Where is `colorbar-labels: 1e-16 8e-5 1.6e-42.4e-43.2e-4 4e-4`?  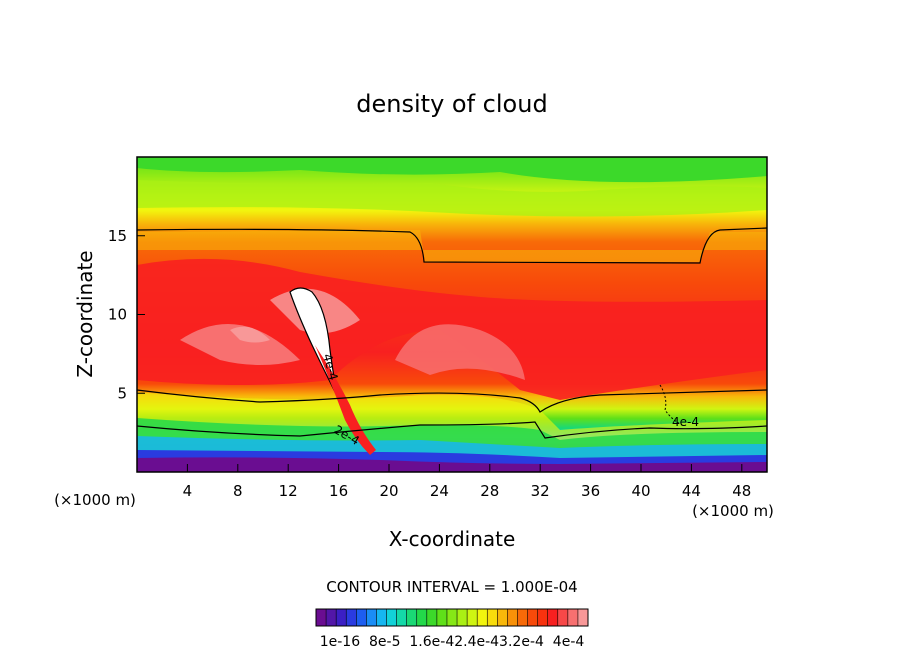
colorbar-labels: 1e-16 8e-5 1.6e-42.4e-43.2e-4 4e-4 is located at coordinates (452, 642).